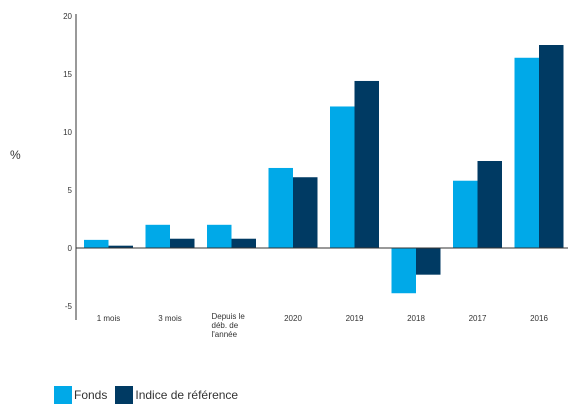 The image size is (571, 407). What do you see at coordinates (67, 74) in the screenshot?
I see `y-tick-label: 15` at bounding box center [67, 74].